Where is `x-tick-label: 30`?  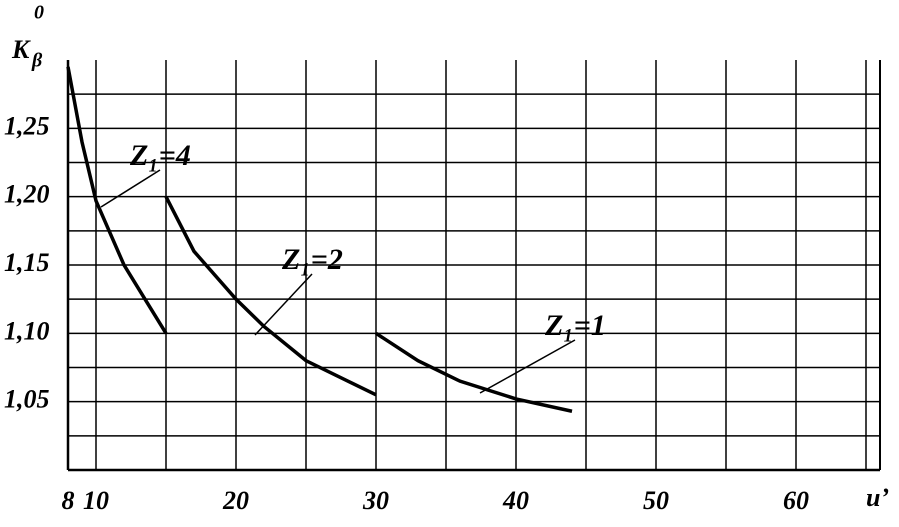
x-tick-label: 30 is located at coordinates (375, 500).